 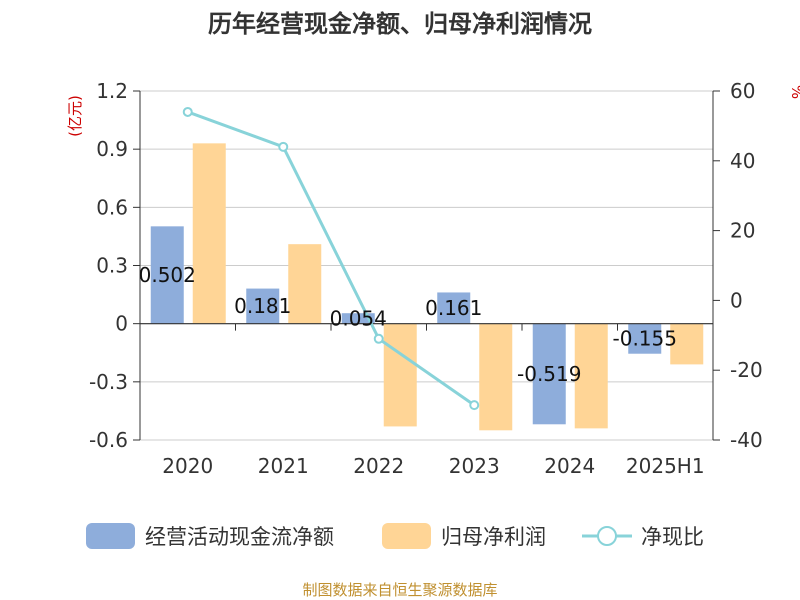 I want to click on cash-flow-data-label: 0.054, so click(x=358, y=318).